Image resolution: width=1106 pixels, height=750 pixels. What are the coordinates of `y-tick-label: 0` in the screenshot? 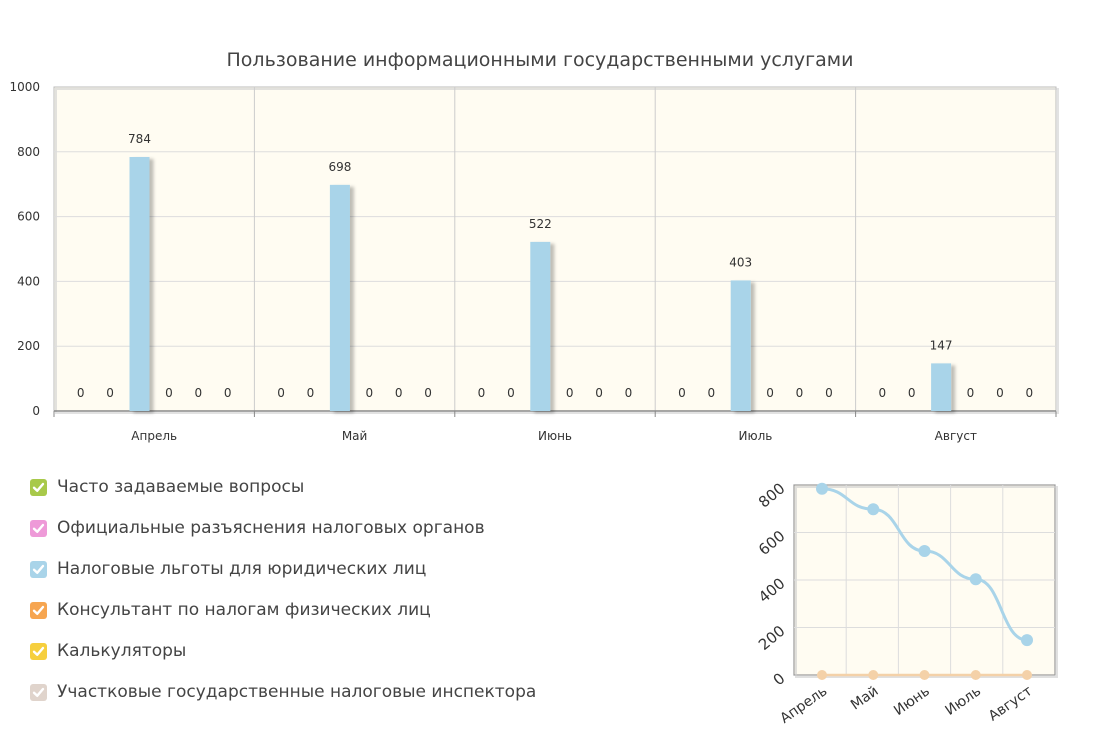 It's located at (36, 411).